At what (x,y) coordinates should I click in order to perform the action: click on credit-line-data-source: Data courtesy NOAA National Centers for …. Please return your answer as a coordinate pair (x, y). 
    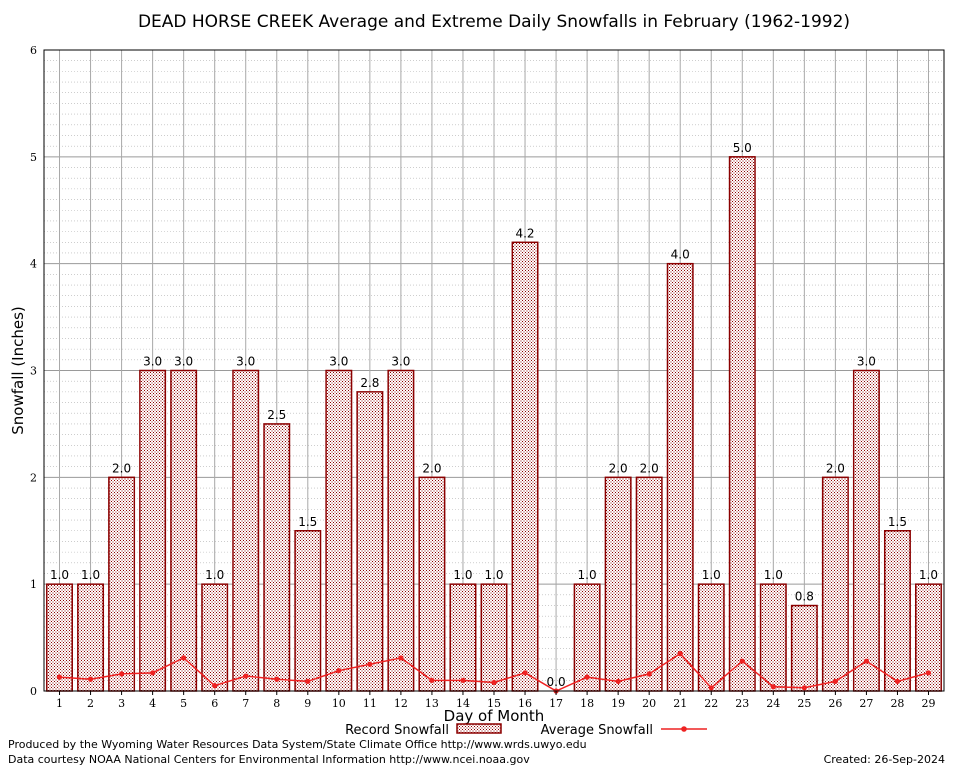
    Looking at the image, I should click on (269, 759).